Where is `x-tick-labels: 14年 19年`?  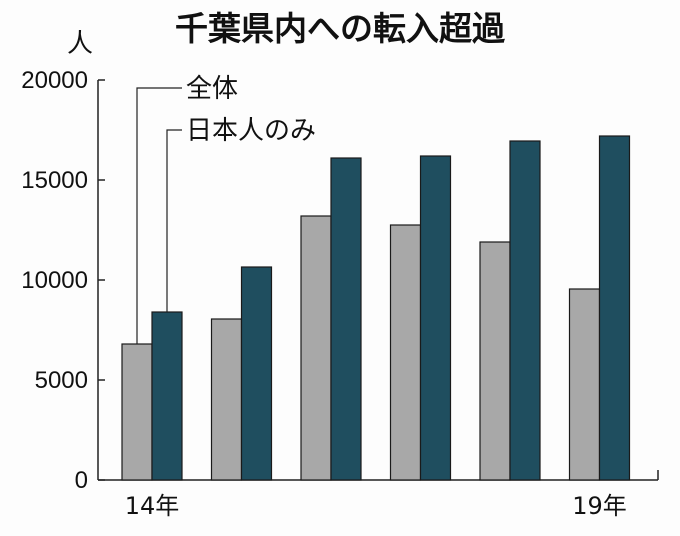
x-tick-labels: 14年 19年 is located at coordinates (376, 506).